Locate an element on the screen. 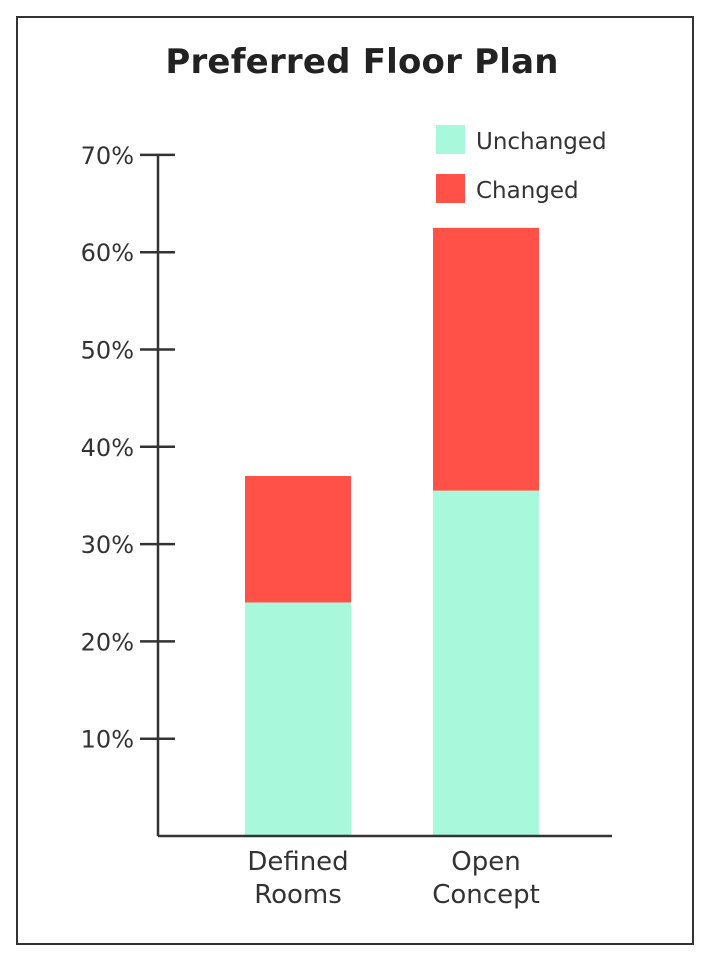 The width and height of the screenshot is (724, 964). bar-2-unchanged is located at coordinates (486, 663).